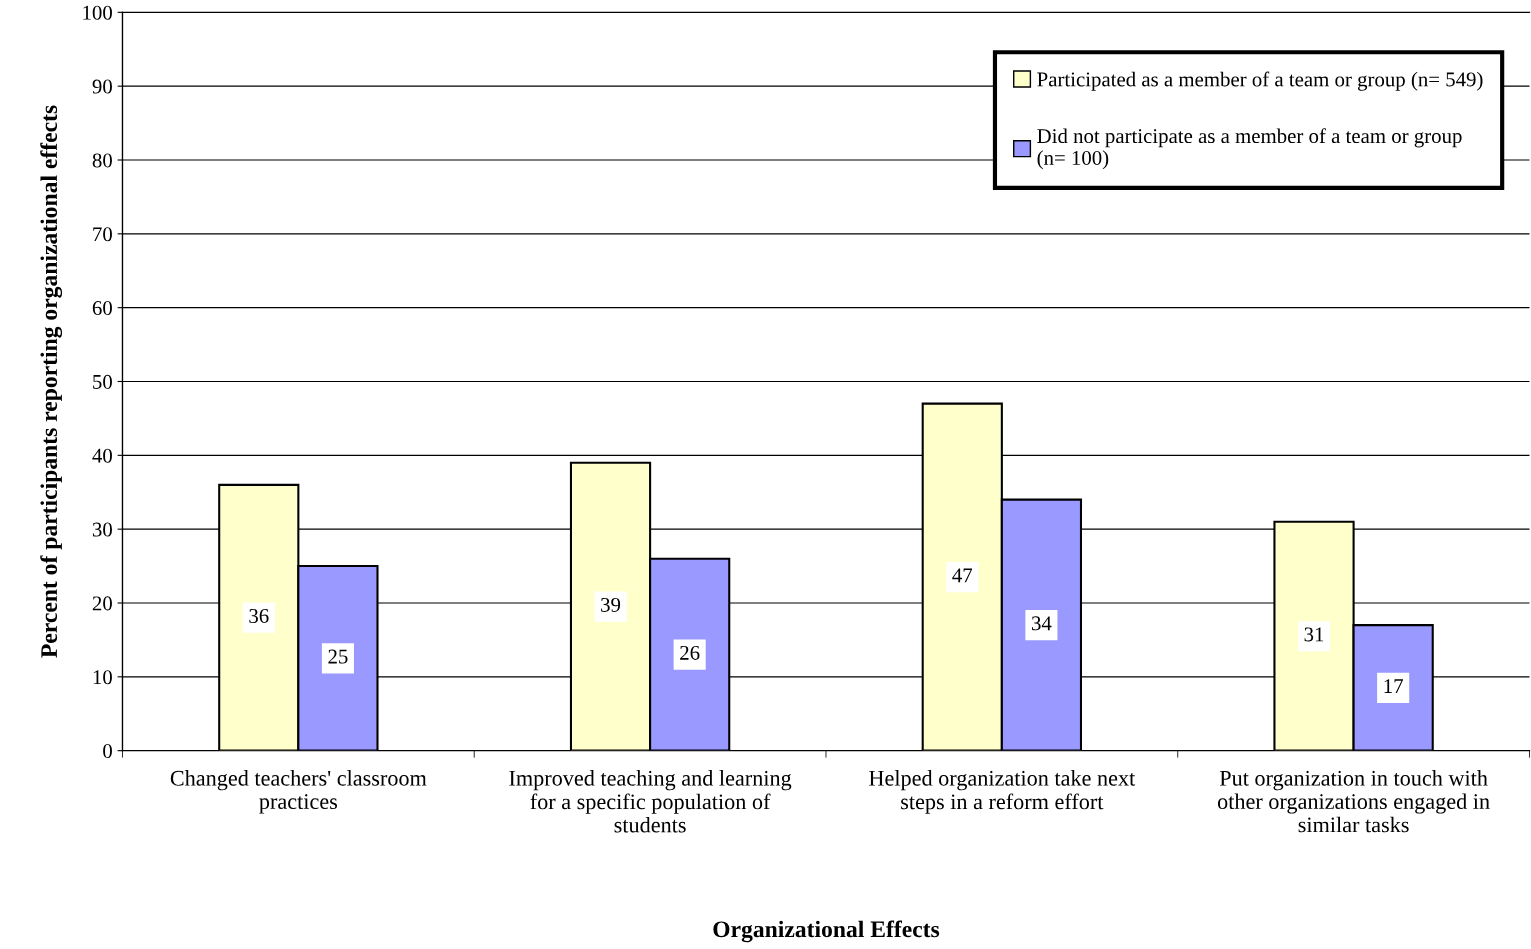 The width and height of the screenshot is (1531, 949). I want to click on x-tick-label: Put organization in touch with other organizations engaged in similar tasks, so click(1353, 801).